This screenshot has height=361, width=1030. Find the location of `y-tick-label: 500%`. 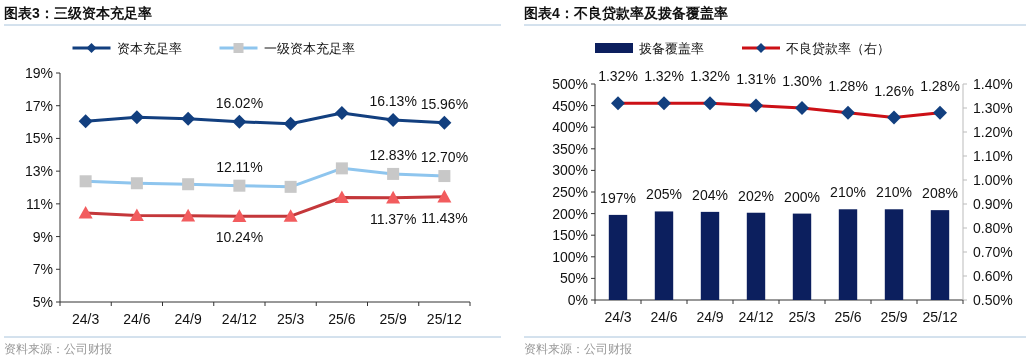

y-tick-label: 500% is located at coordinates (570, 84).